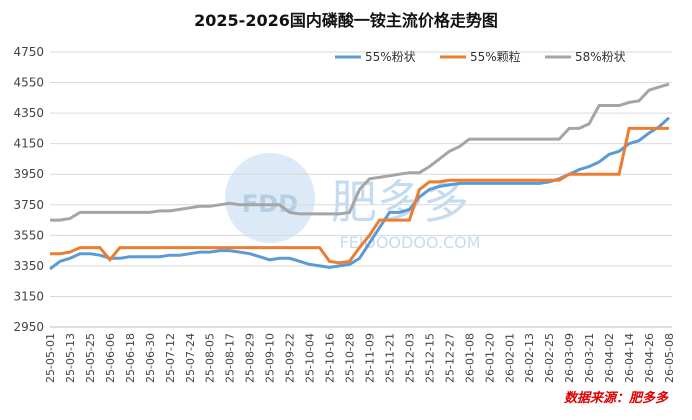 The width and height of the screenshot is (692, 420). What do you see at coordinates (629, 358) in the screenshot?
I see `x-tick-label: 26-04-14` at bounding box center [629, 358].